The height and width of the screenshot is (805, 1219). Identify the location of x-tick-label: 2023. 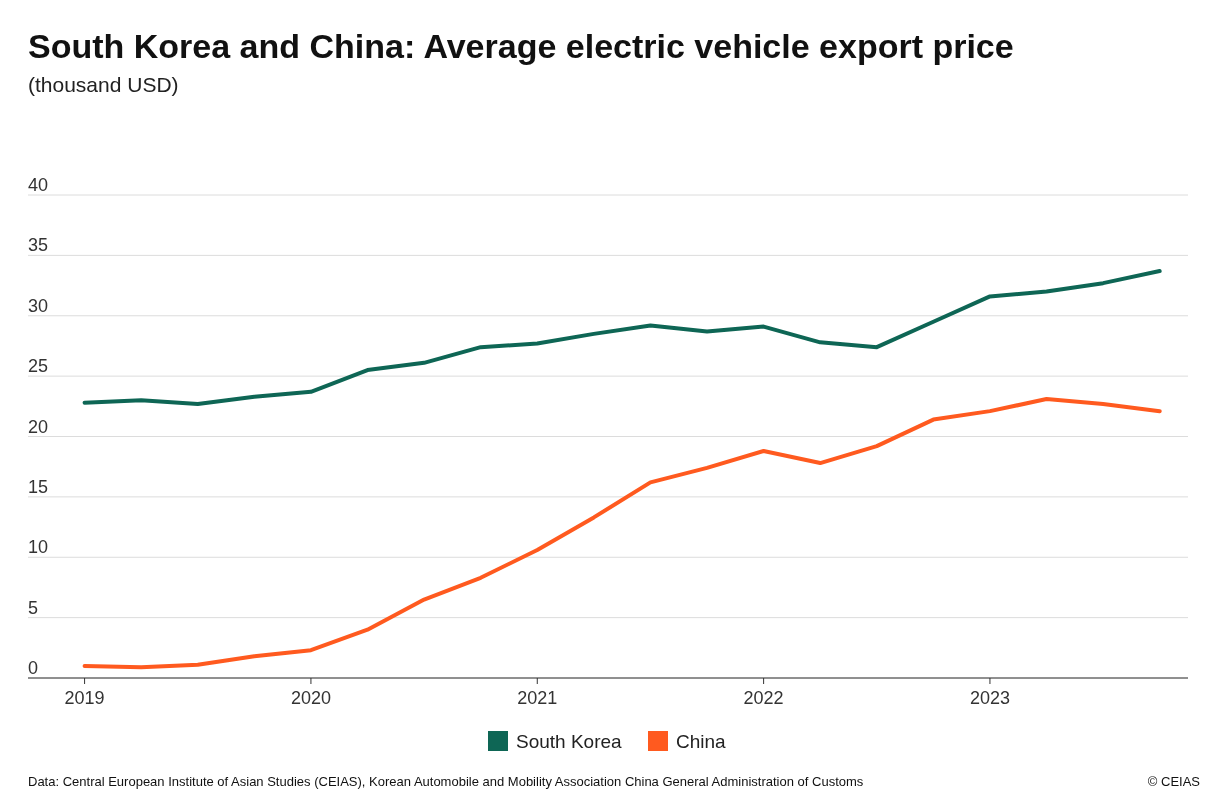
(989, 698).